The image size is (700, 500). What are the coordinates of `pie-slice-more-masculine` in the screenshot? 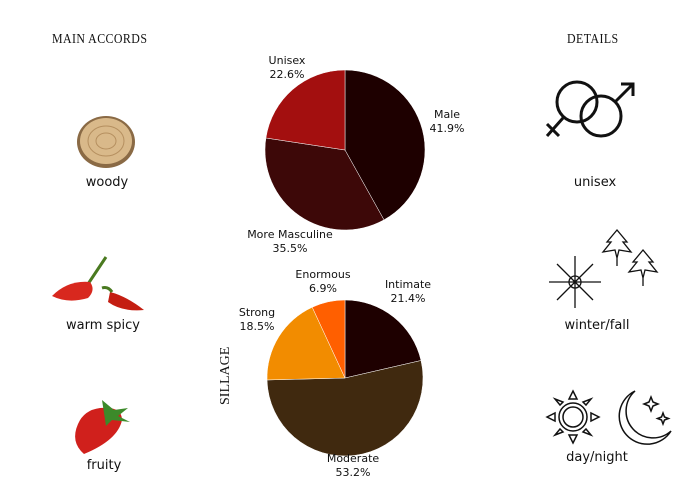 It's located at (324, 184).